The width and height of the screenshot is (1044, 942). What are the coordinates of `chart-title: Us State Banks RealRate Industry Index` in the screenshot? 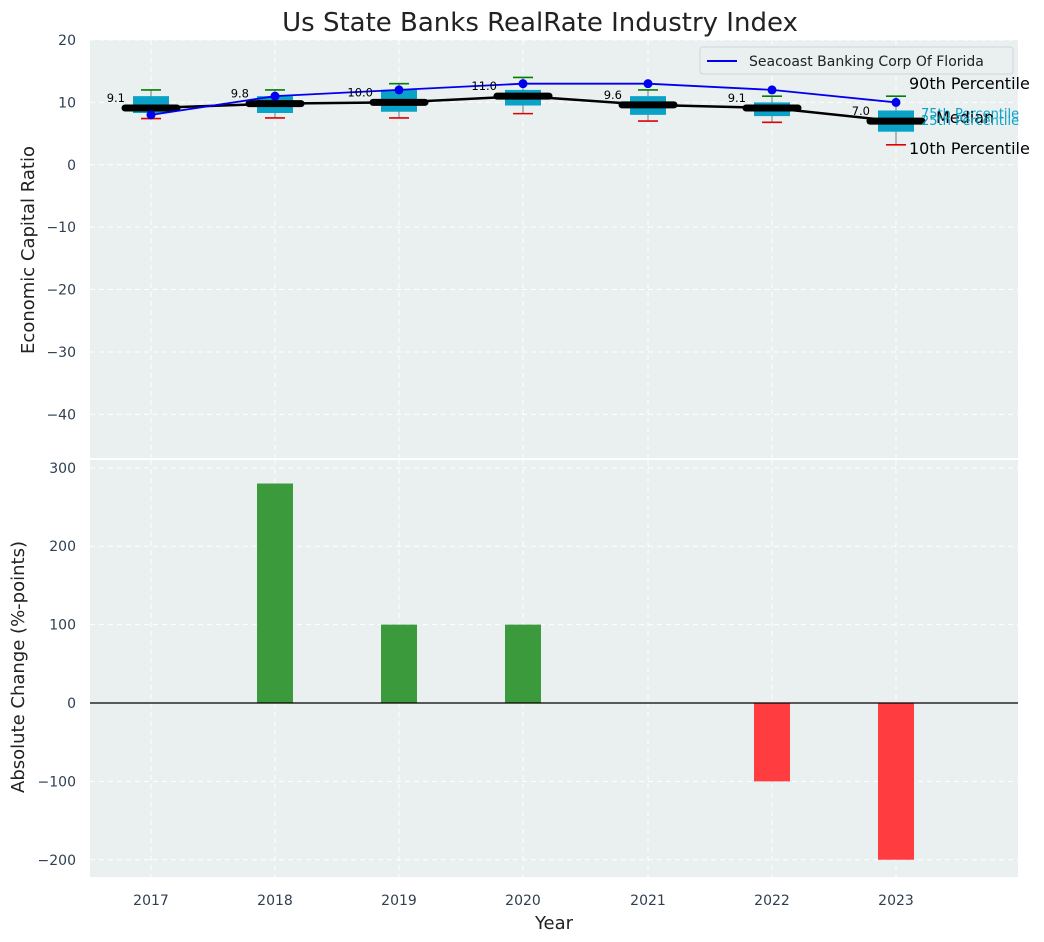 It's located at (540, 23).